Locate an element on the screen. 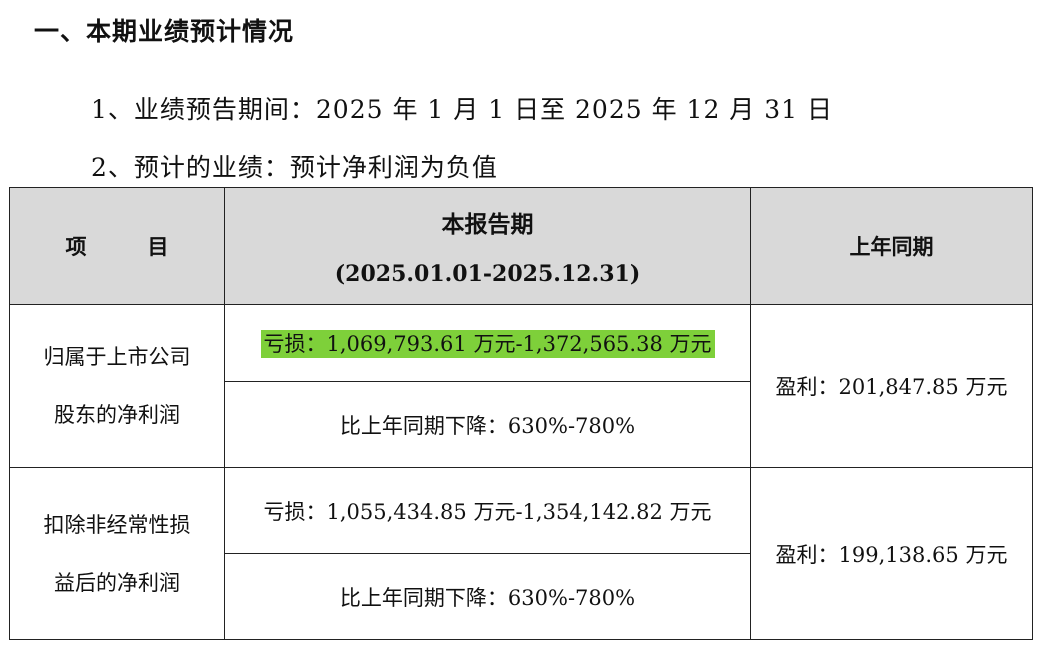  prior-value: 盈利：199,138.65 万元 is located at coordinates (891, 553).